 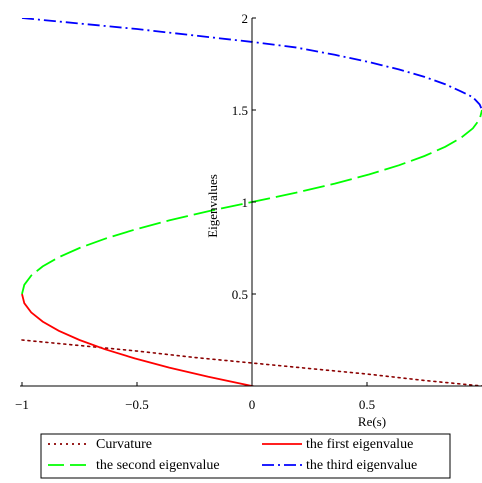 I want to click on x-tick-label: 0.5, so click(x=367, y=404).